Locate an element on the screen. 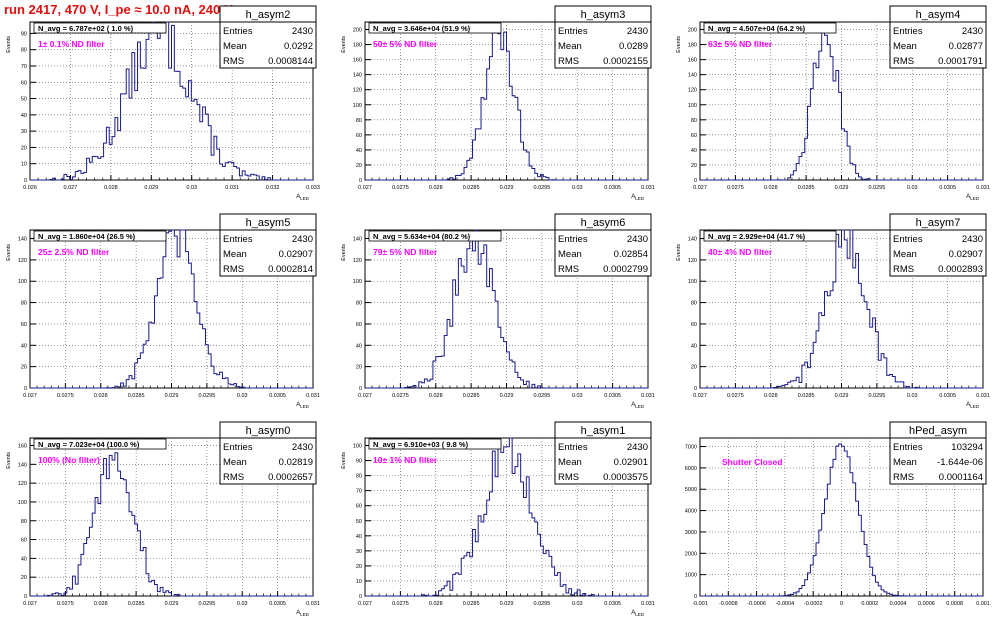 The height and width of the screenshot is (622, 996). x-tick-label: -0.001 is located at coordinates (700, 604).